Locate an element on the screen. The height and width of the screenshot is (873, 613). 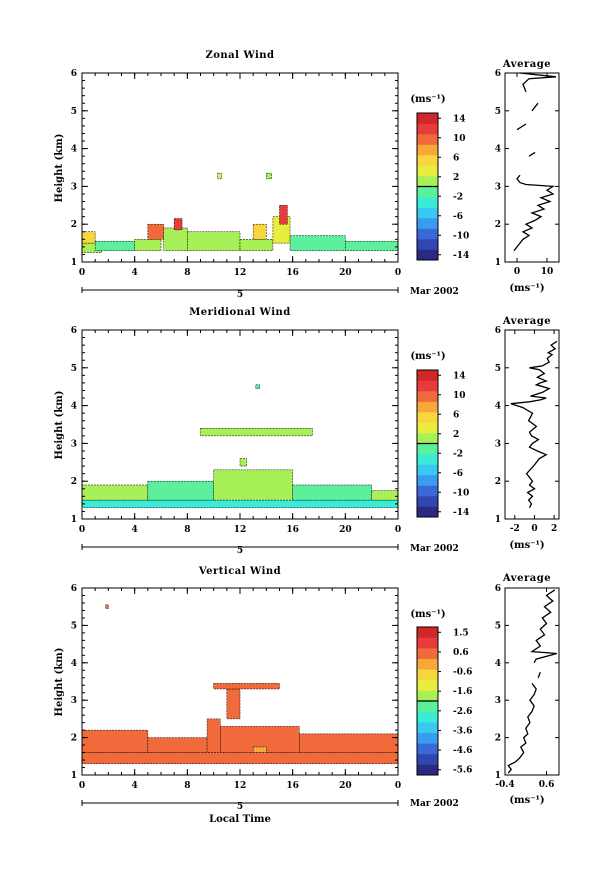
y-tick-label: 4 is located at coordinates (74, 407).